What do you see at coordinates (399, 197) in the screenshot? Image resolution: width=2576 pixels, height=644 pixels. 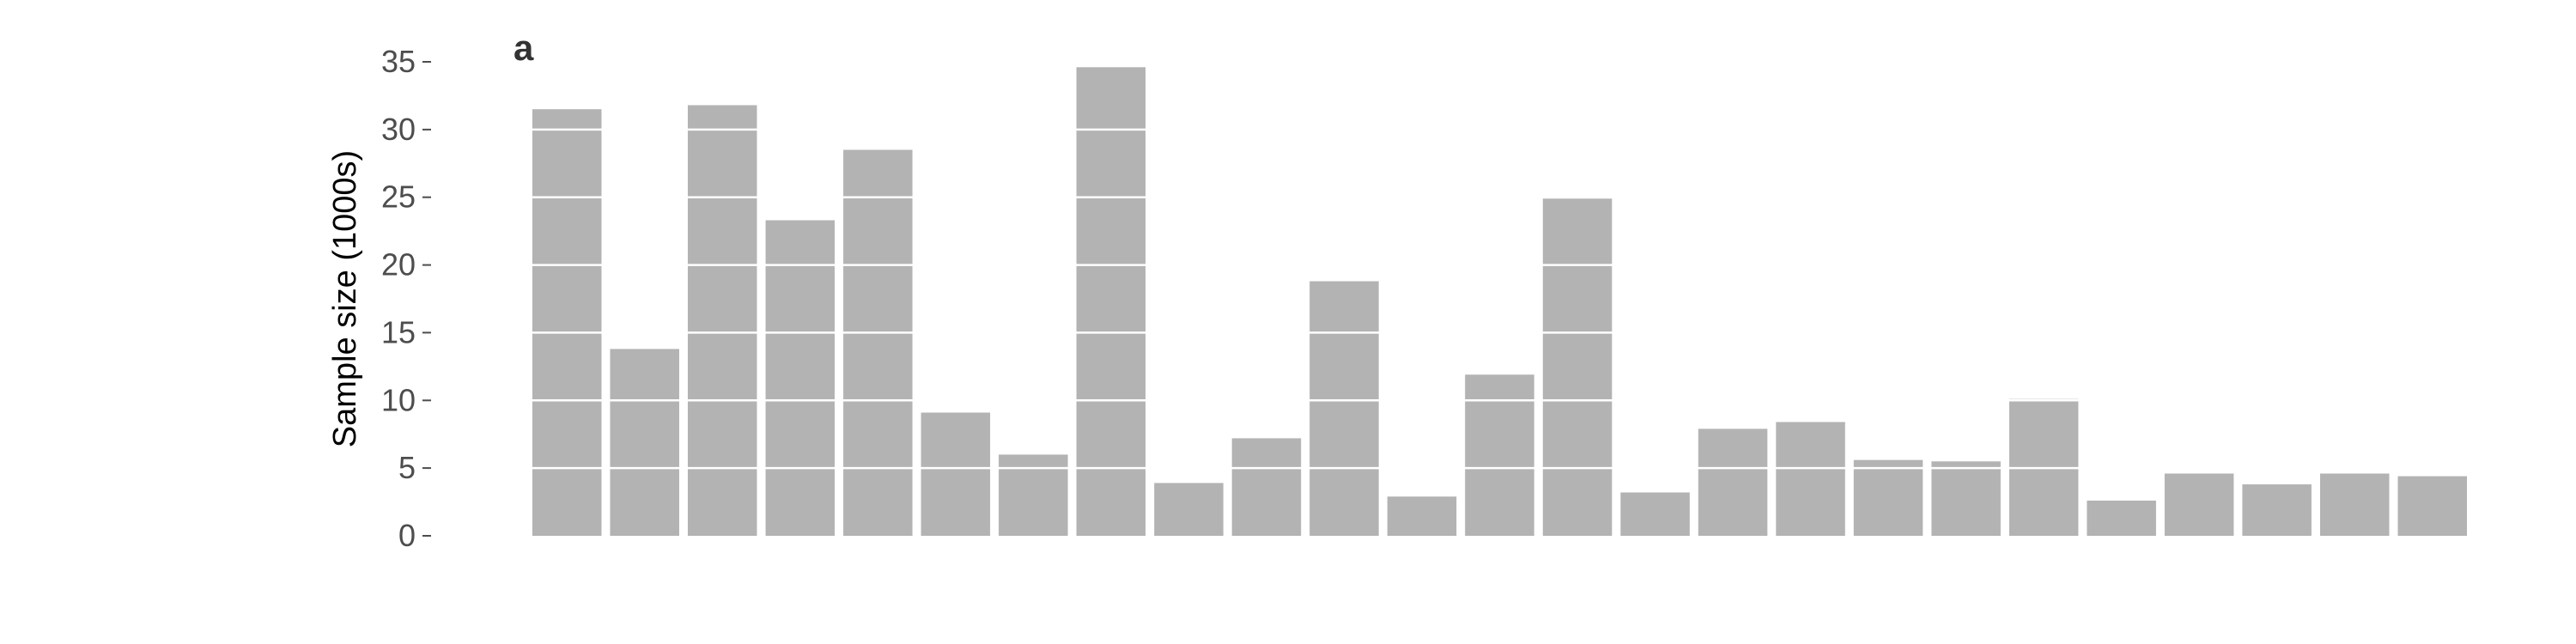 I see `y-tick-label: 25` at bounding box center [399, 197].